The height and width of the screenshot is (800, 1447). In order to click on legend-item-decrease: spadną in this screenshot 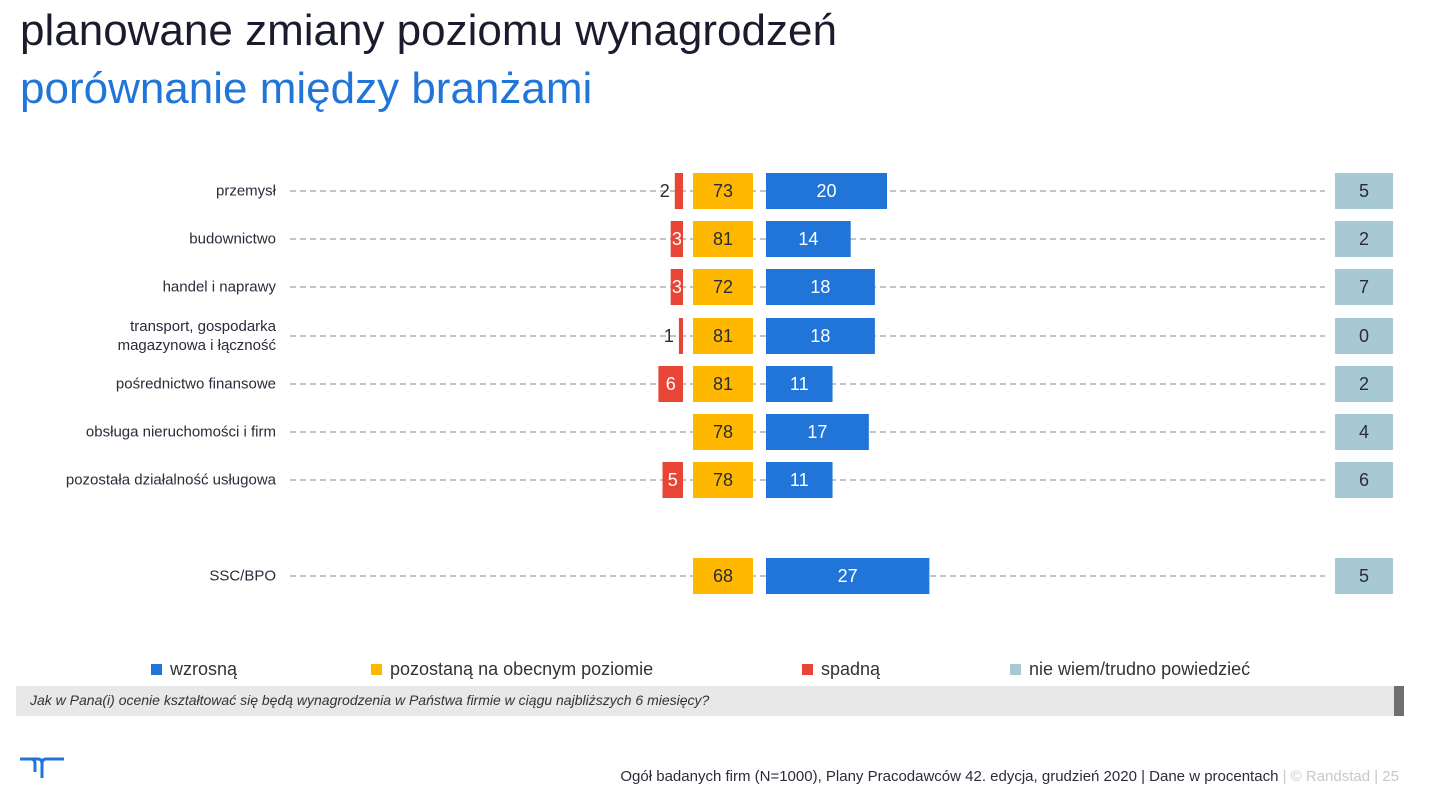, I will do `click(841, 669)`.